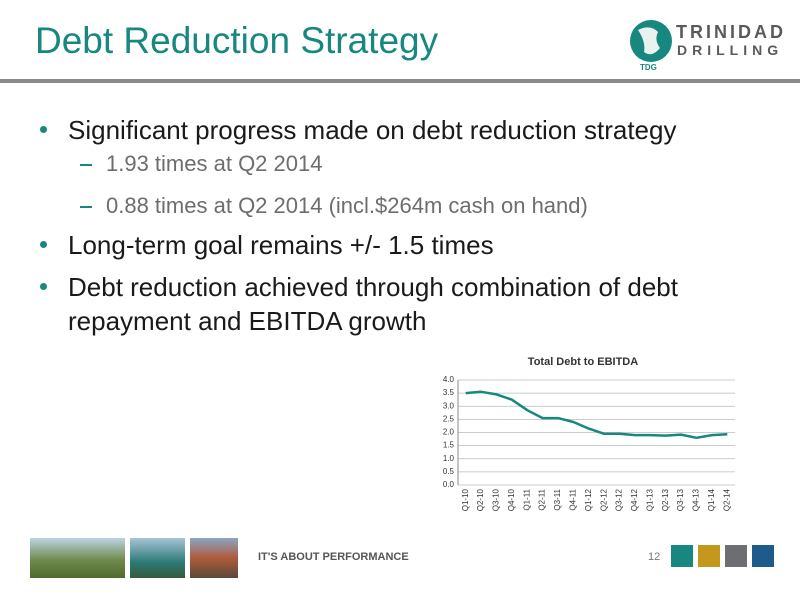 This screenshot has width=800, height=600. I want to click on x-tick-label: Q3-11, so click(557, 499).